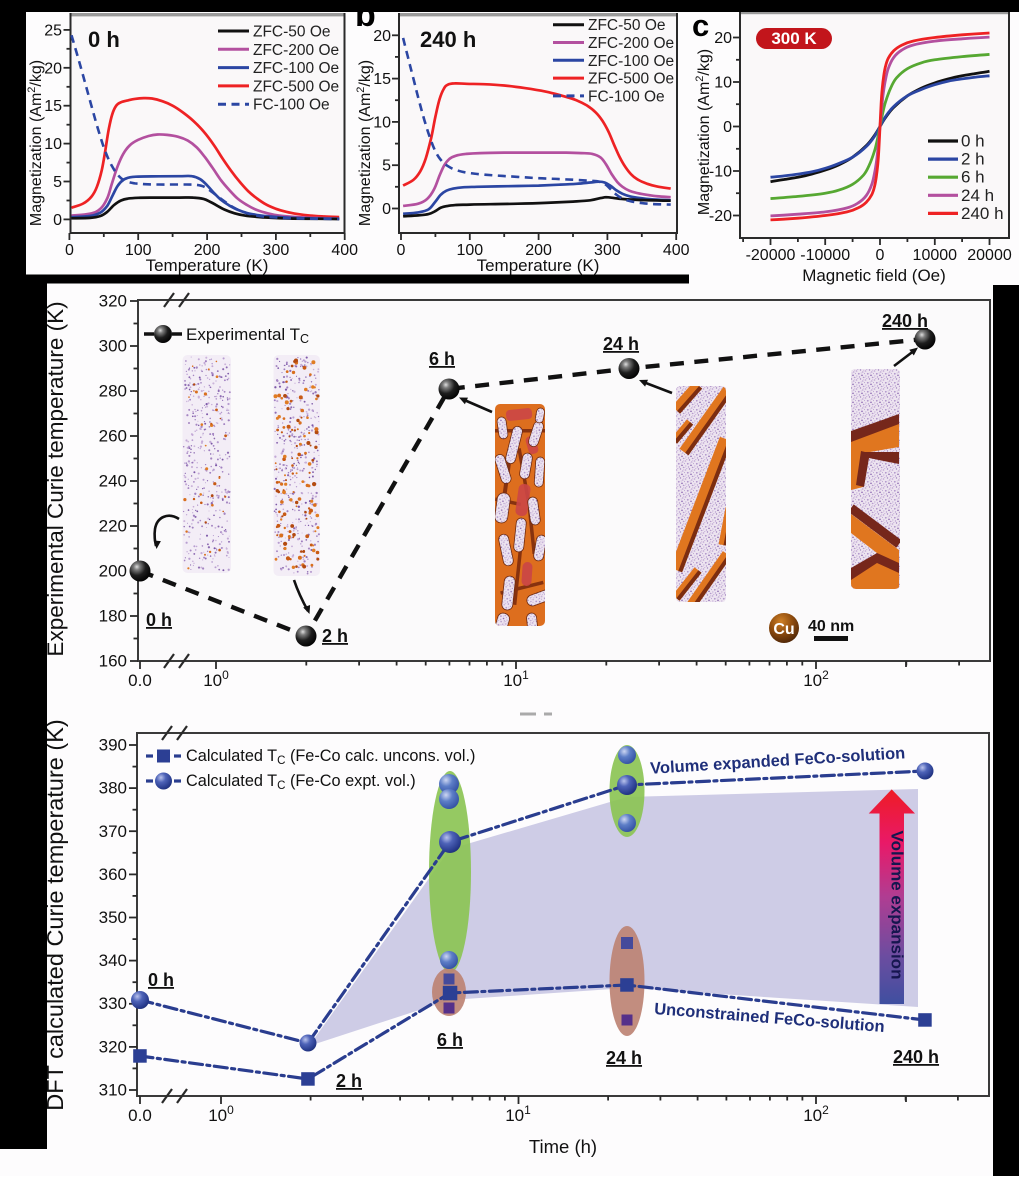 The width and height of the screenshot is (1019, 1181). I want to click on svg-text: -10000, so click(825, 255).